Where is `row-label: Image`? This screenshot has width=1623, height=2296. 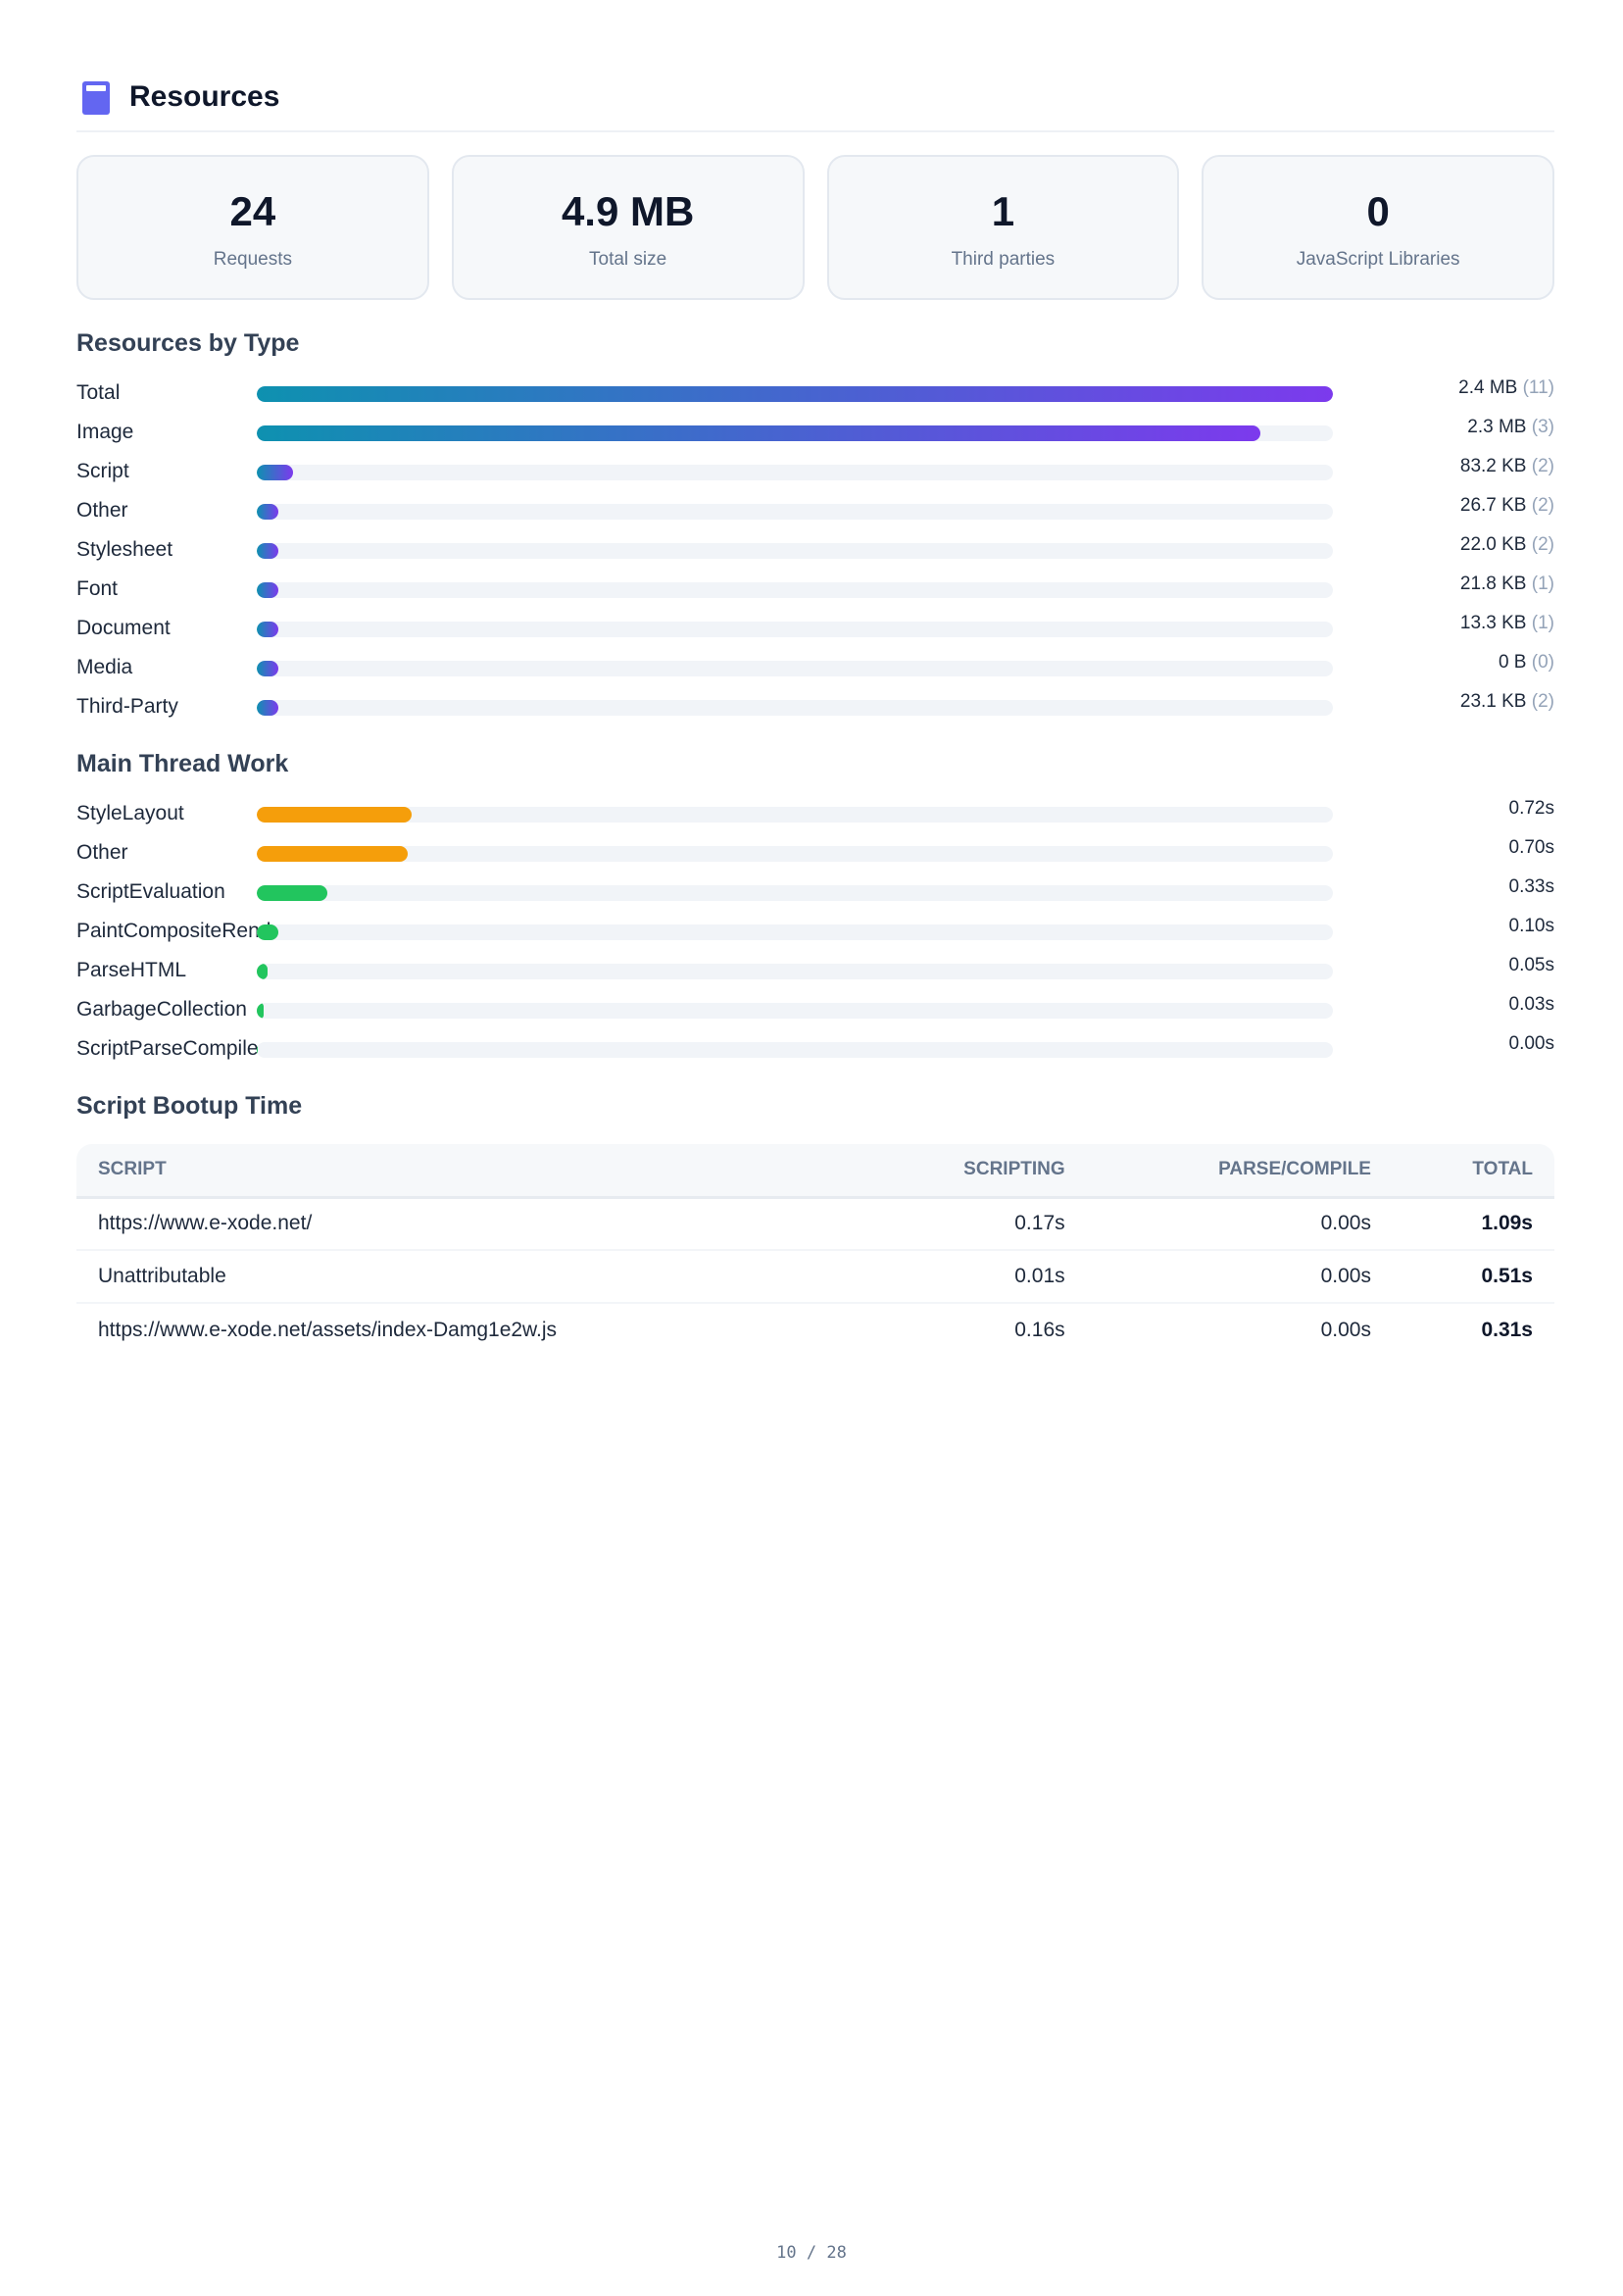 row-label: Image is located at coordinates (105, 432).